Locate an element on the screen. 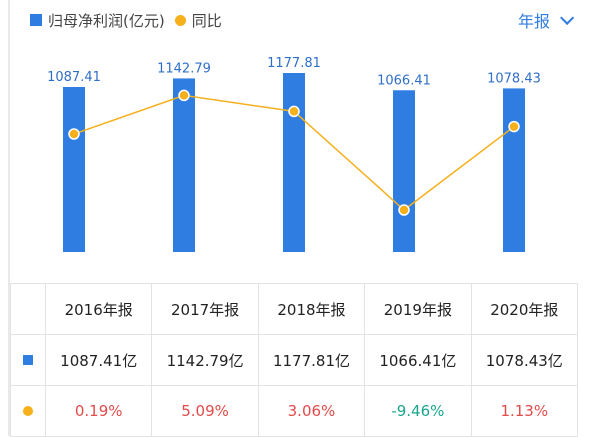 This screenshot has height=437, width=598. period-selector-label: 年报 is located at coordinates (533, 21).